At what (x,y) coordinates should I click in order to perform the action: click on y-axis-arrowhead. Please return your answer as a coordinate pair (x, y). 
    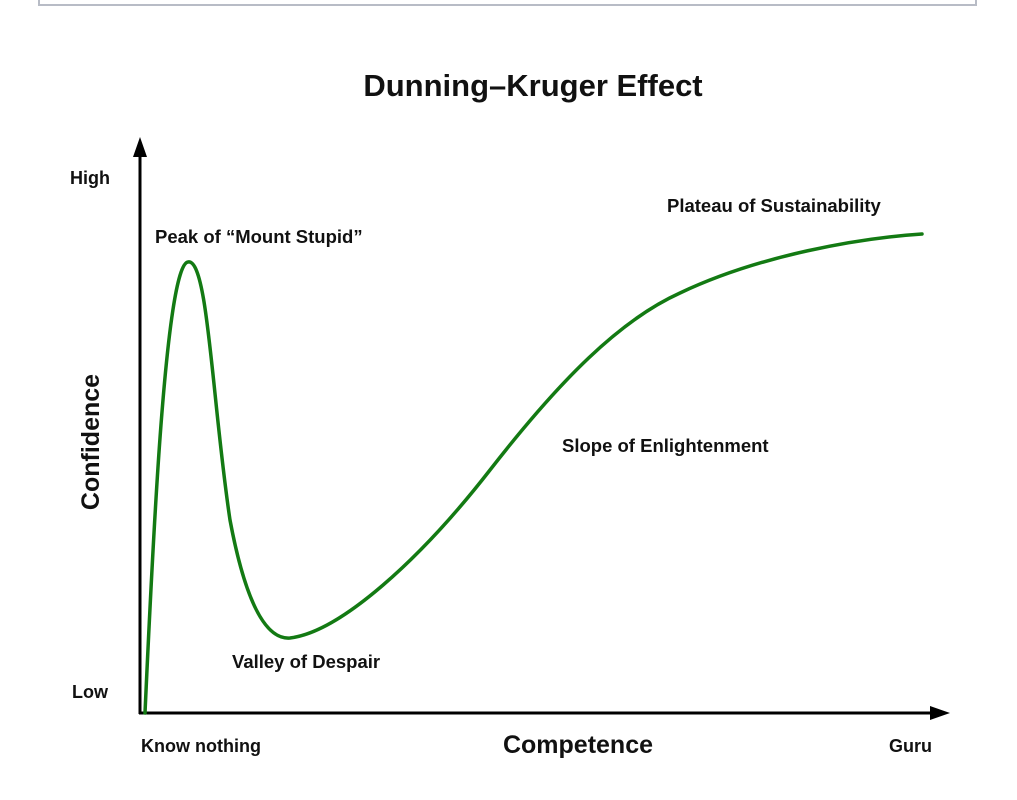
    Looking at the image, I should click on (140, 147).